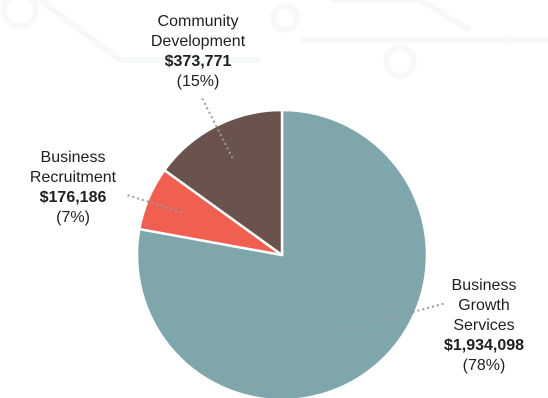 The image size is (548, 398). I want to click on slice-amount: $373,771, so click(198, 61).